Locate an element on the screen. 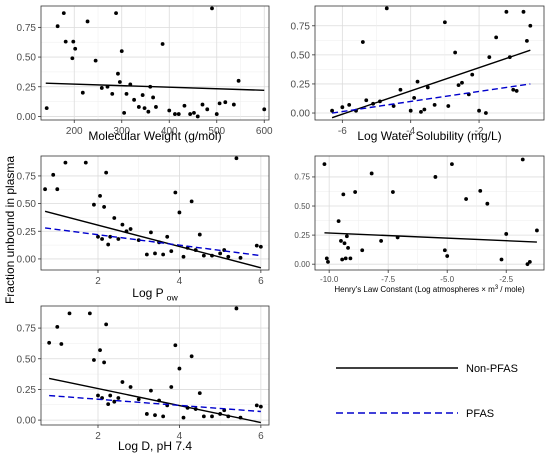 The width and height of the screenshot is (550, 459). x-tick-label: -6 is located at coordinates (342, 131).